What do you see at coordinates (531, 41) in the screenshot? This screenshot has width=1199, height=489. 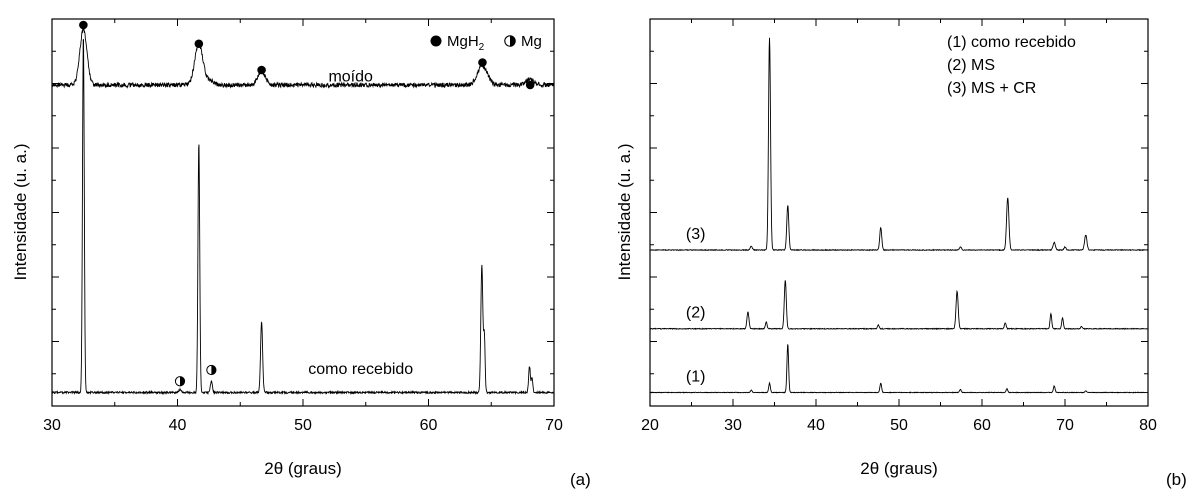 I see `legend-label-mg: Mg` at bounding box center [531, 41].